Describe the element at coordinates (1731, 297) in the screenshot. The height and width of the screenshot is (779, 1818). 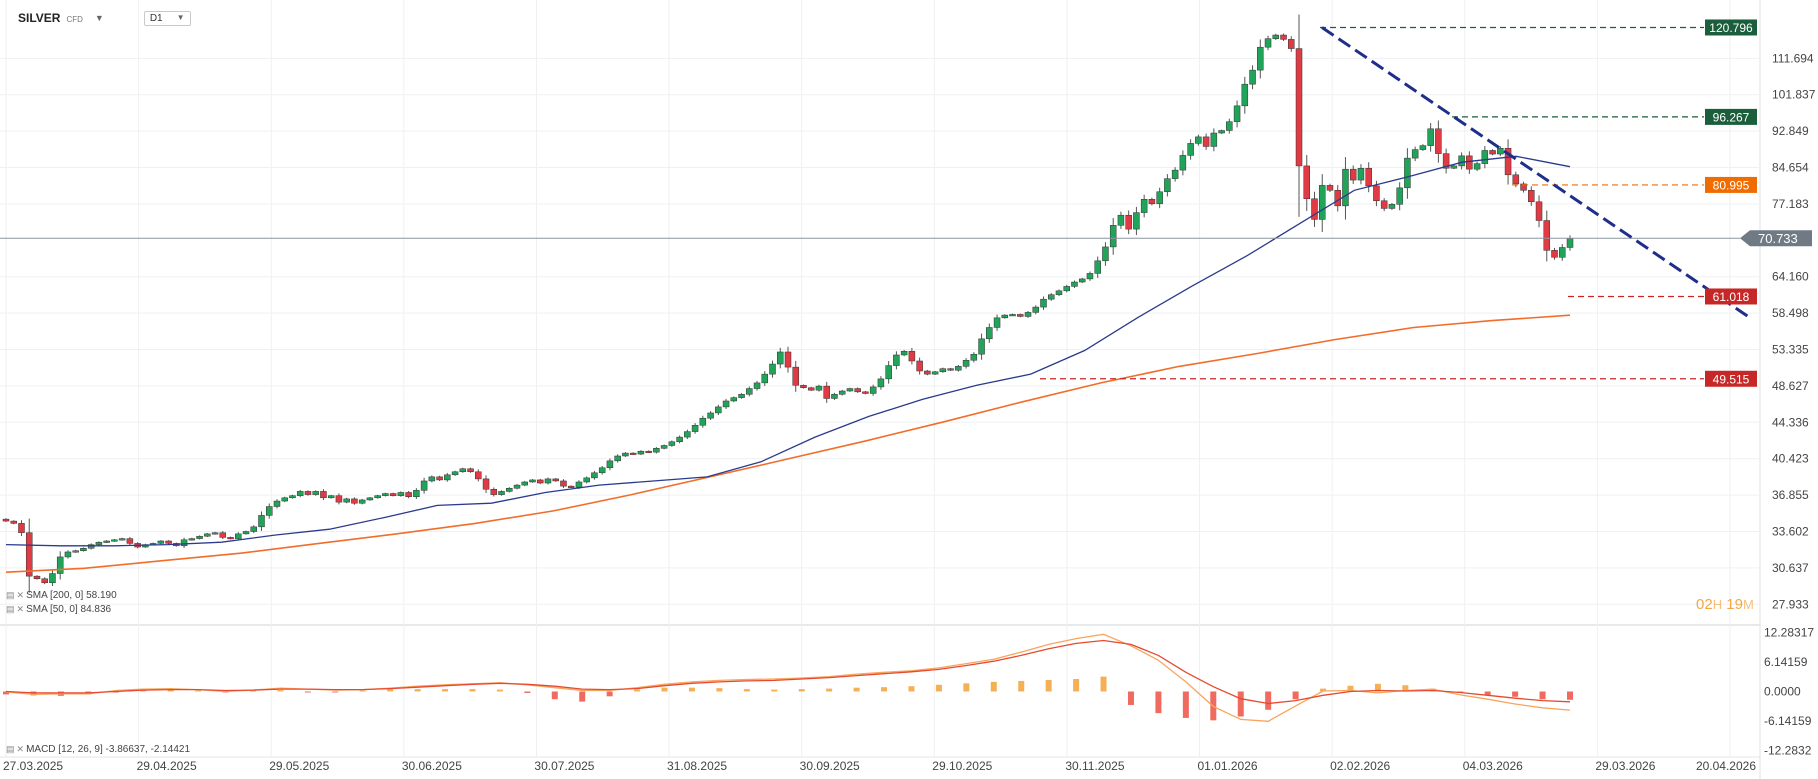
I see `price-level-label: 61.018` at that location.